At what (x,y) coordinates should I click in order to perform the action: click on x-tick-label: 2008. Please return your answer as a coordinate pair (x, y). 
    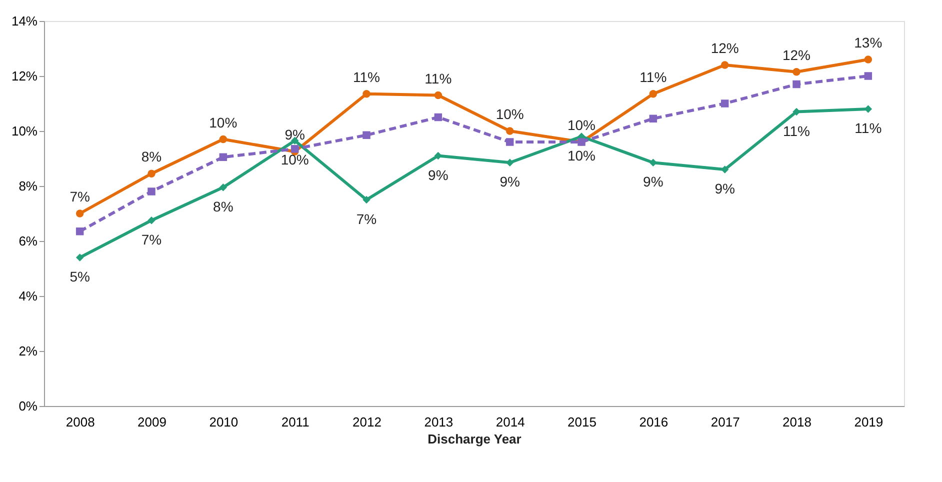
    Looking at the image, I should click on (80, 422).